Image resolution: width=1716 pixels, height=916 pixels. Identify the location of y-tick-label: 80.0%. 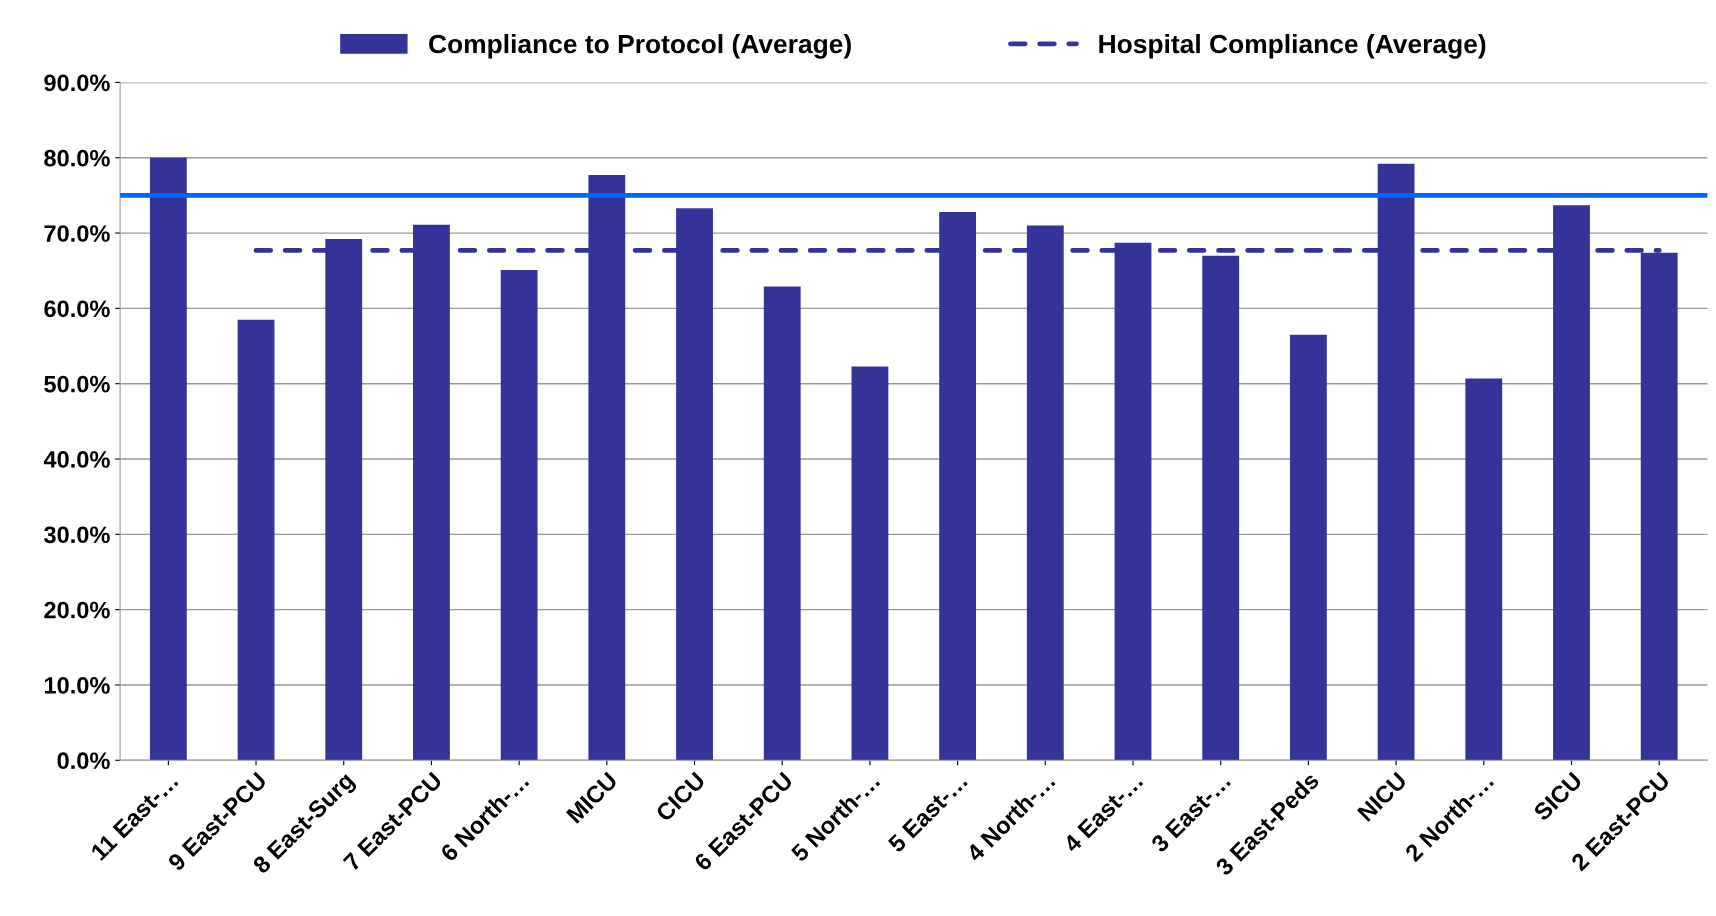
(77, 158).